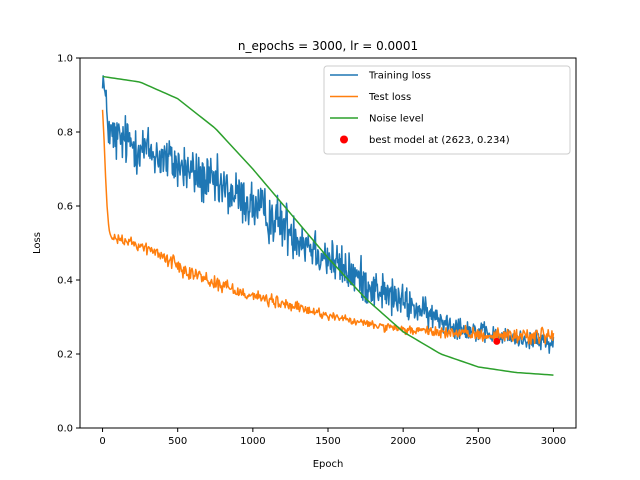 Image resolution: width=640 pixels, height=480 pixels. What do you see at coordinates (327, 441) in the screenshot?
I see `x-tick-label: 1500` at bounding box center [327, 441].